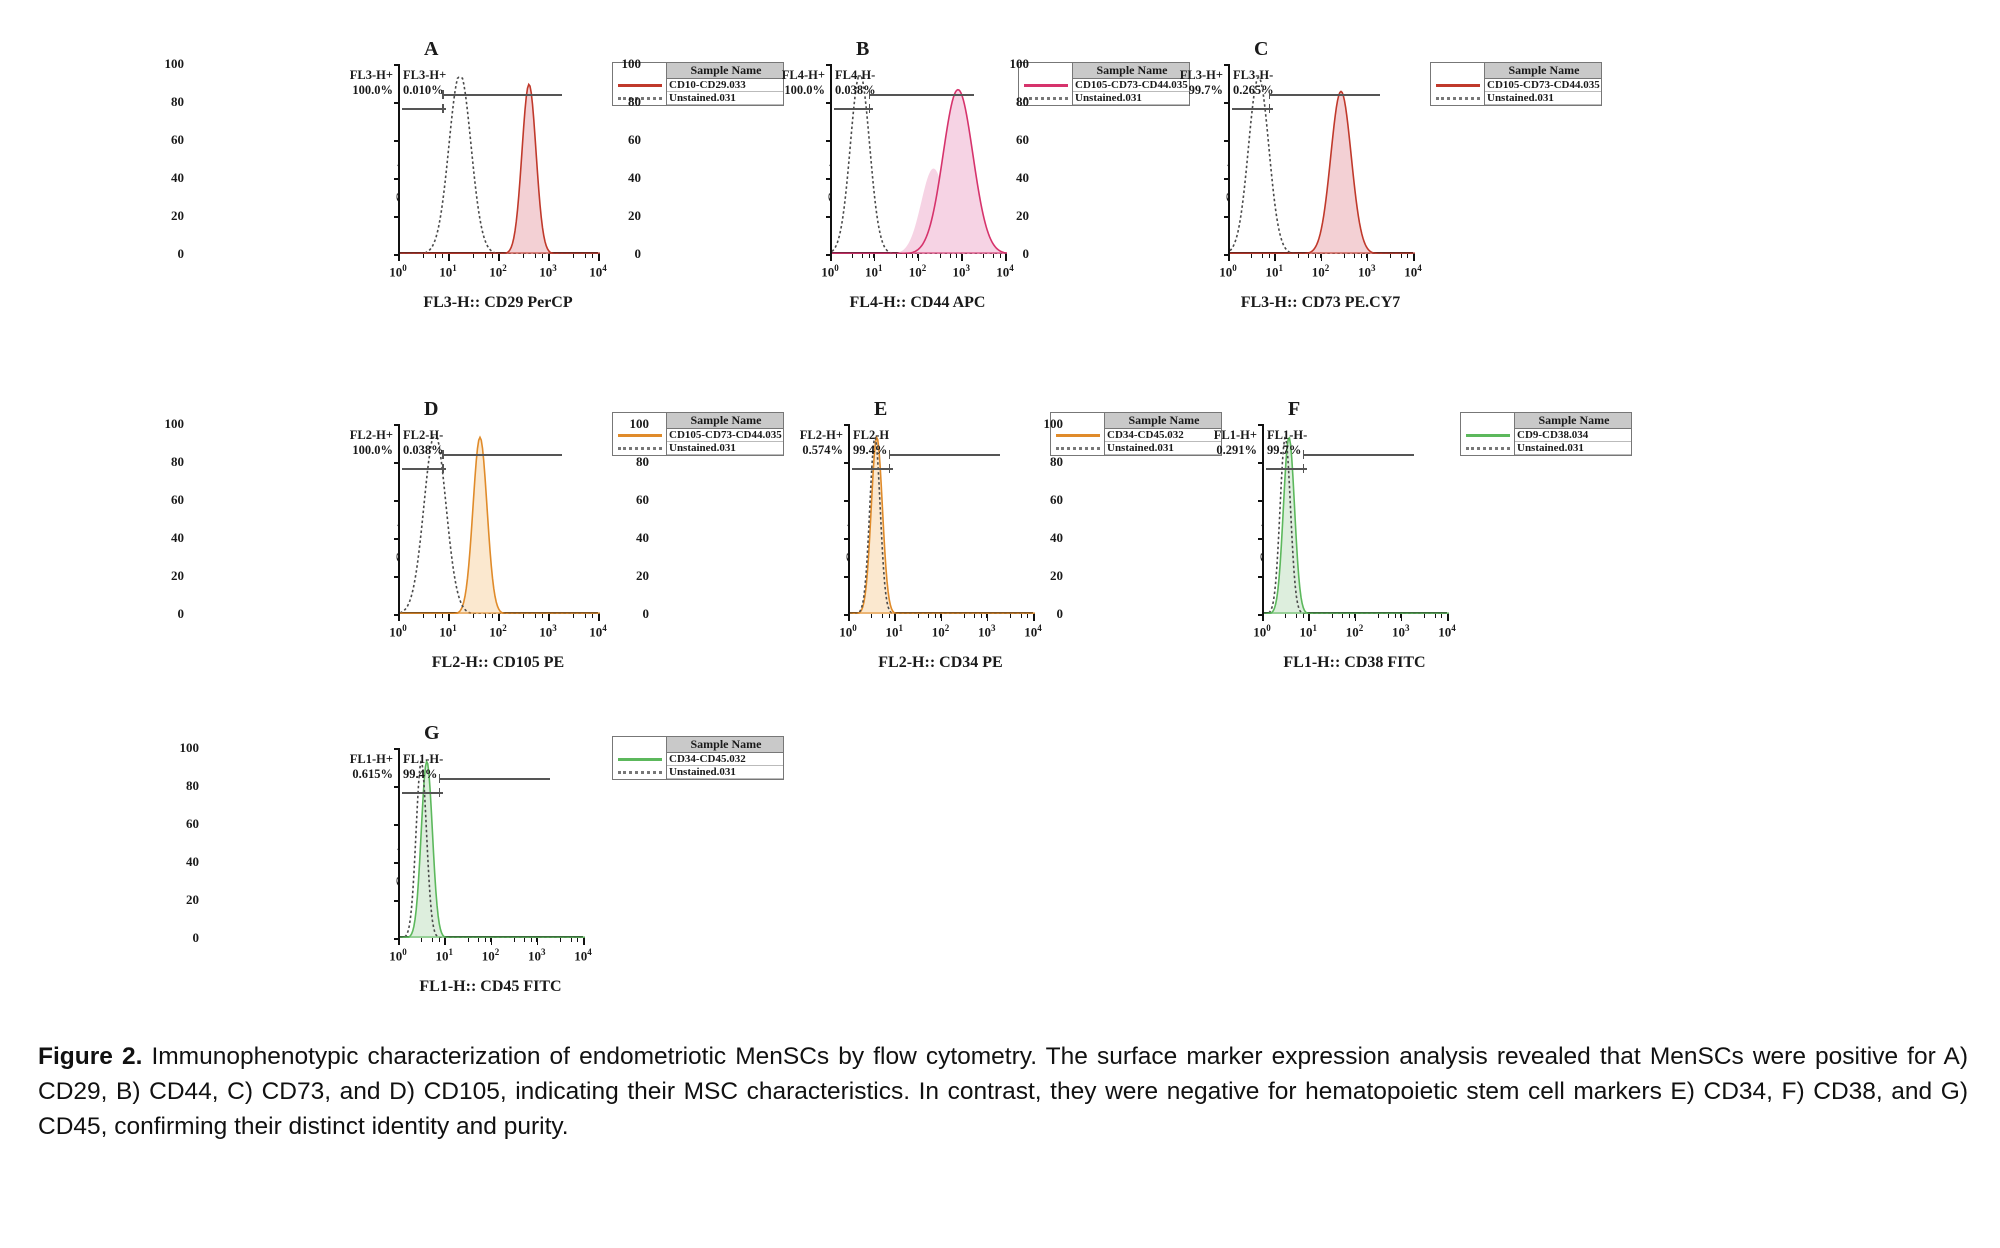 The width and height of the screenshot is (2000, 1248). I want to click on gate-negative-label: FL4-H-, so click(855, 75).